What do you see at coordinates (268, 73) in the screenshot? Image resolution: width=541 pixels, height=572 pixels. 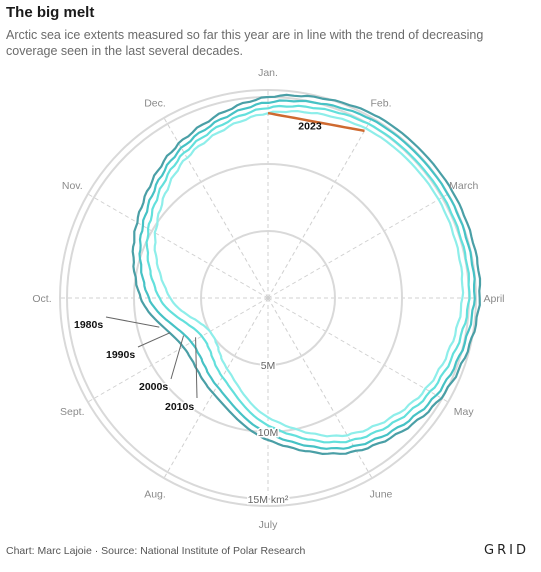 I see `month-label-0: Jan.` at bounding box center [268, 73].